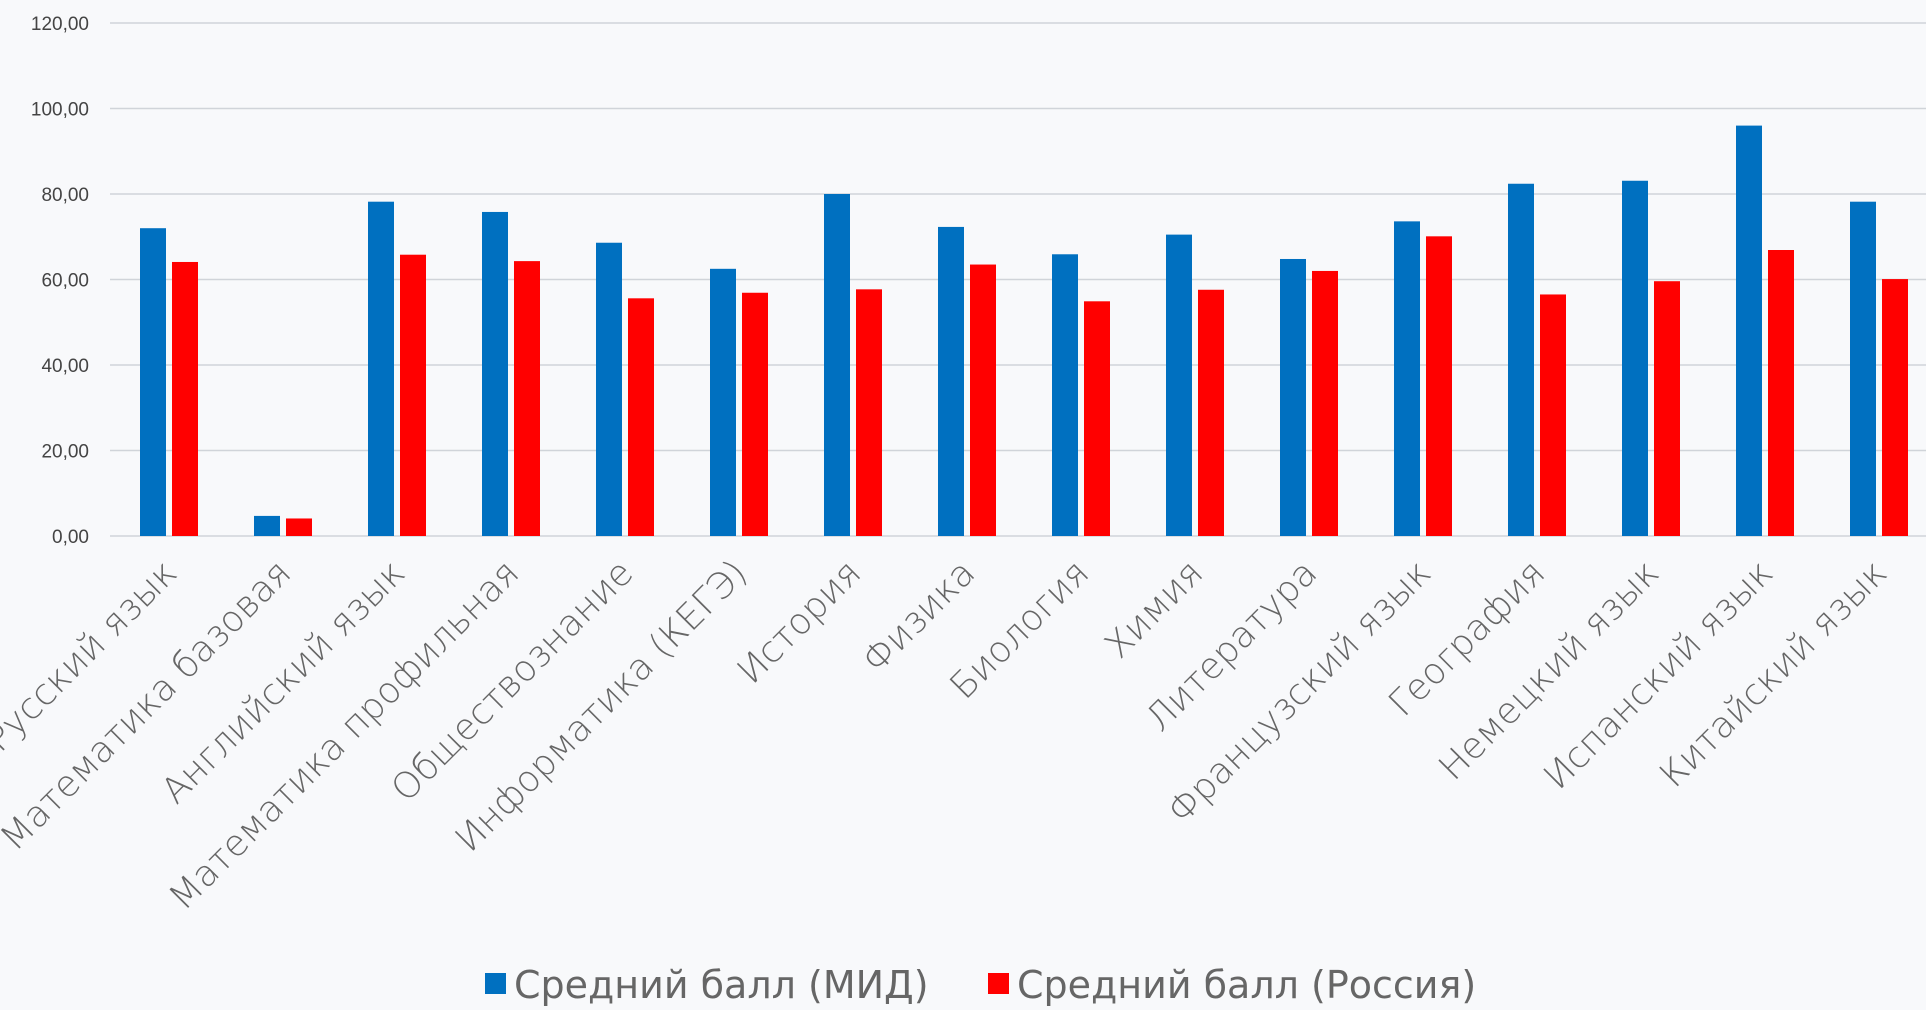  What do you see at coordinates (1549, 670) in the screenshot?
I see `x-category-label: Немецкий язык` at bounding box center [1549, 670].